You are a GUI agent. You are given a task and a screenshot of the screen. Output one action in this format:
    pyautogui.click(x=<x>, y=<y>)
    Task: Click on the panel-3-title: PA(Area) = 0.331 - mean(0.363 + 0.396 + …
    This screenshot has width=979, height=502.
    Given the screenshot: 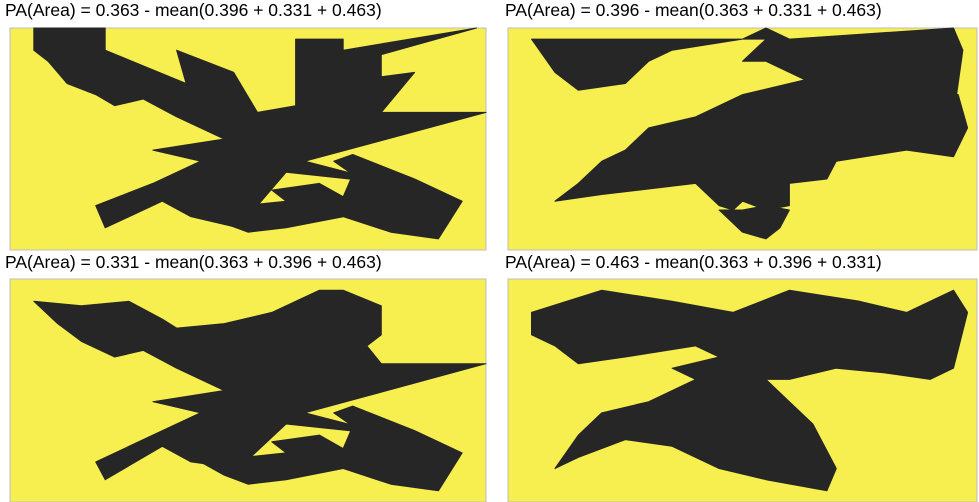 What is the action you would take?
    pyautogui.click(x=193, y=262)
    